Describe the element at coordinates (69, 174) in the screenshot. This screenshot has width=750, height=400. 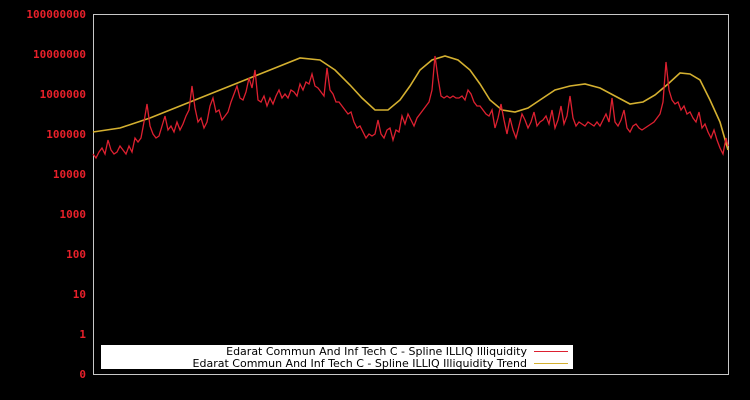
I see `y-tick-label: 10000` at that location.